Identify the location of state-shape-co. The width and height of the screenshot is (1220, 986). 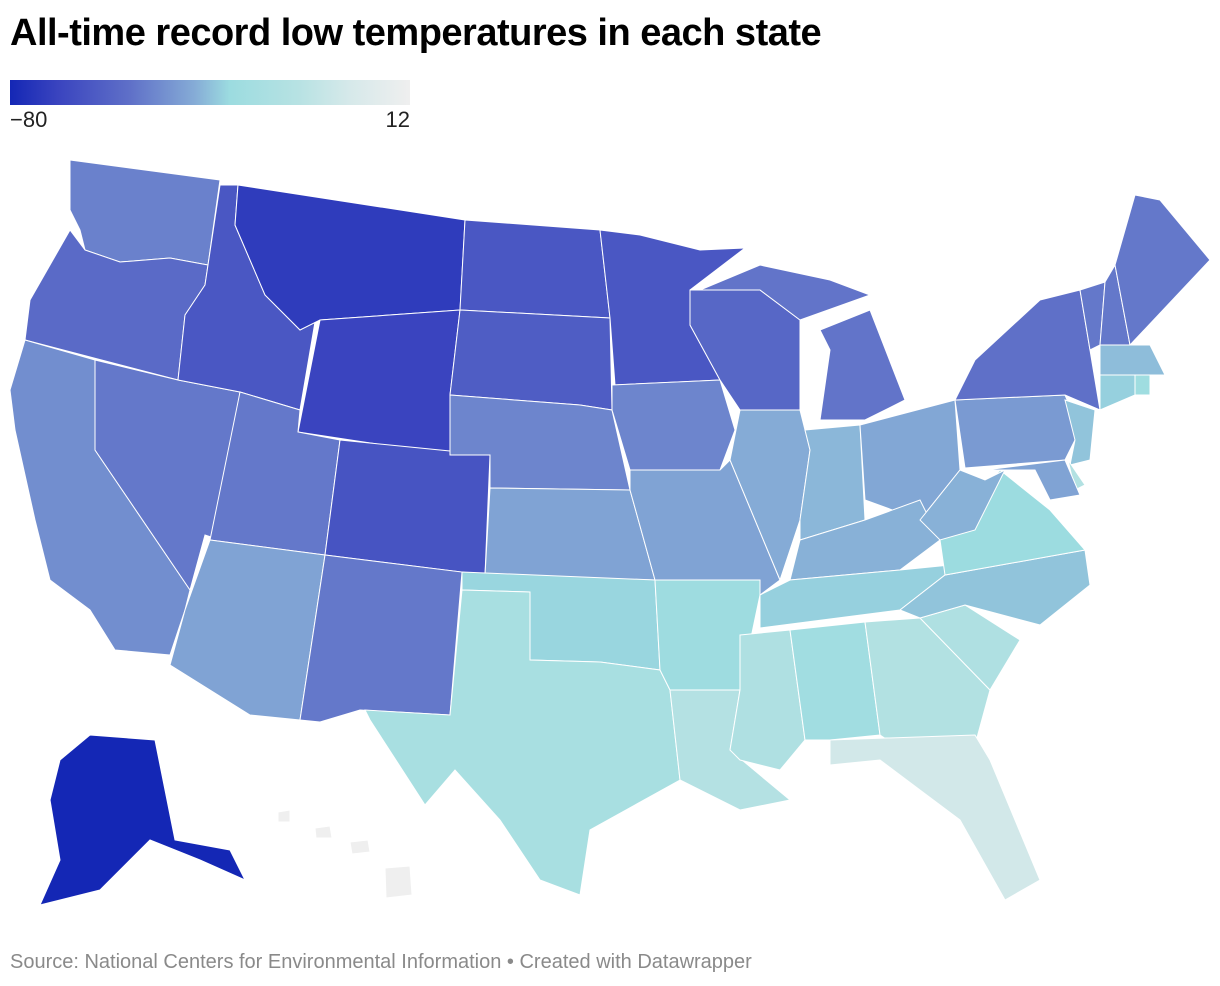
(407, 507).